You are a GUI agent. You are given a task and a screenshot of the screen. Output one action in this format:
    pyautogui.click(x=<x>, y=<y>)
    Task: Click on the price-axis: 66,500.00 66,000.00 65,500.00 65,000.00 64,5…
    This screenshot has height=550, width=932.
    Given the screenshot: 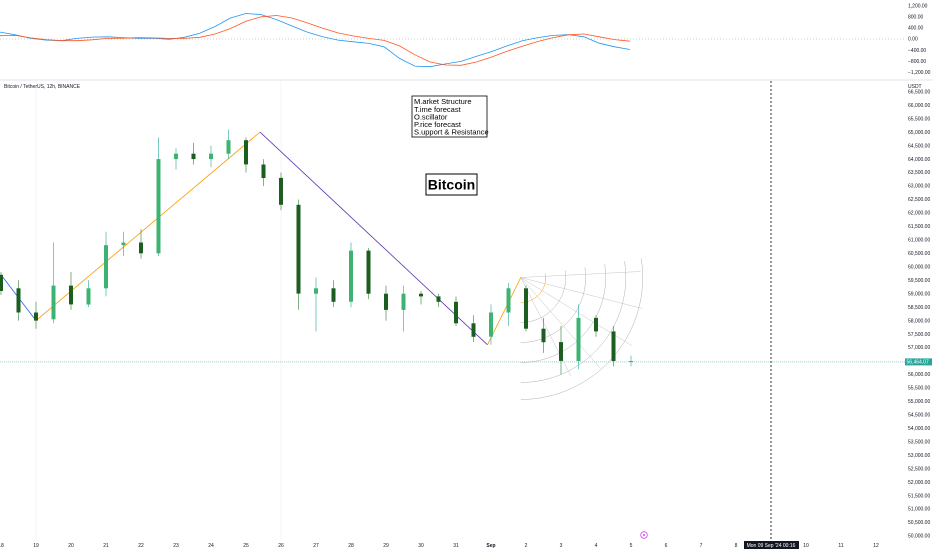 What is the action you would take?
    pyautogui.click(x=919, y=315)
    